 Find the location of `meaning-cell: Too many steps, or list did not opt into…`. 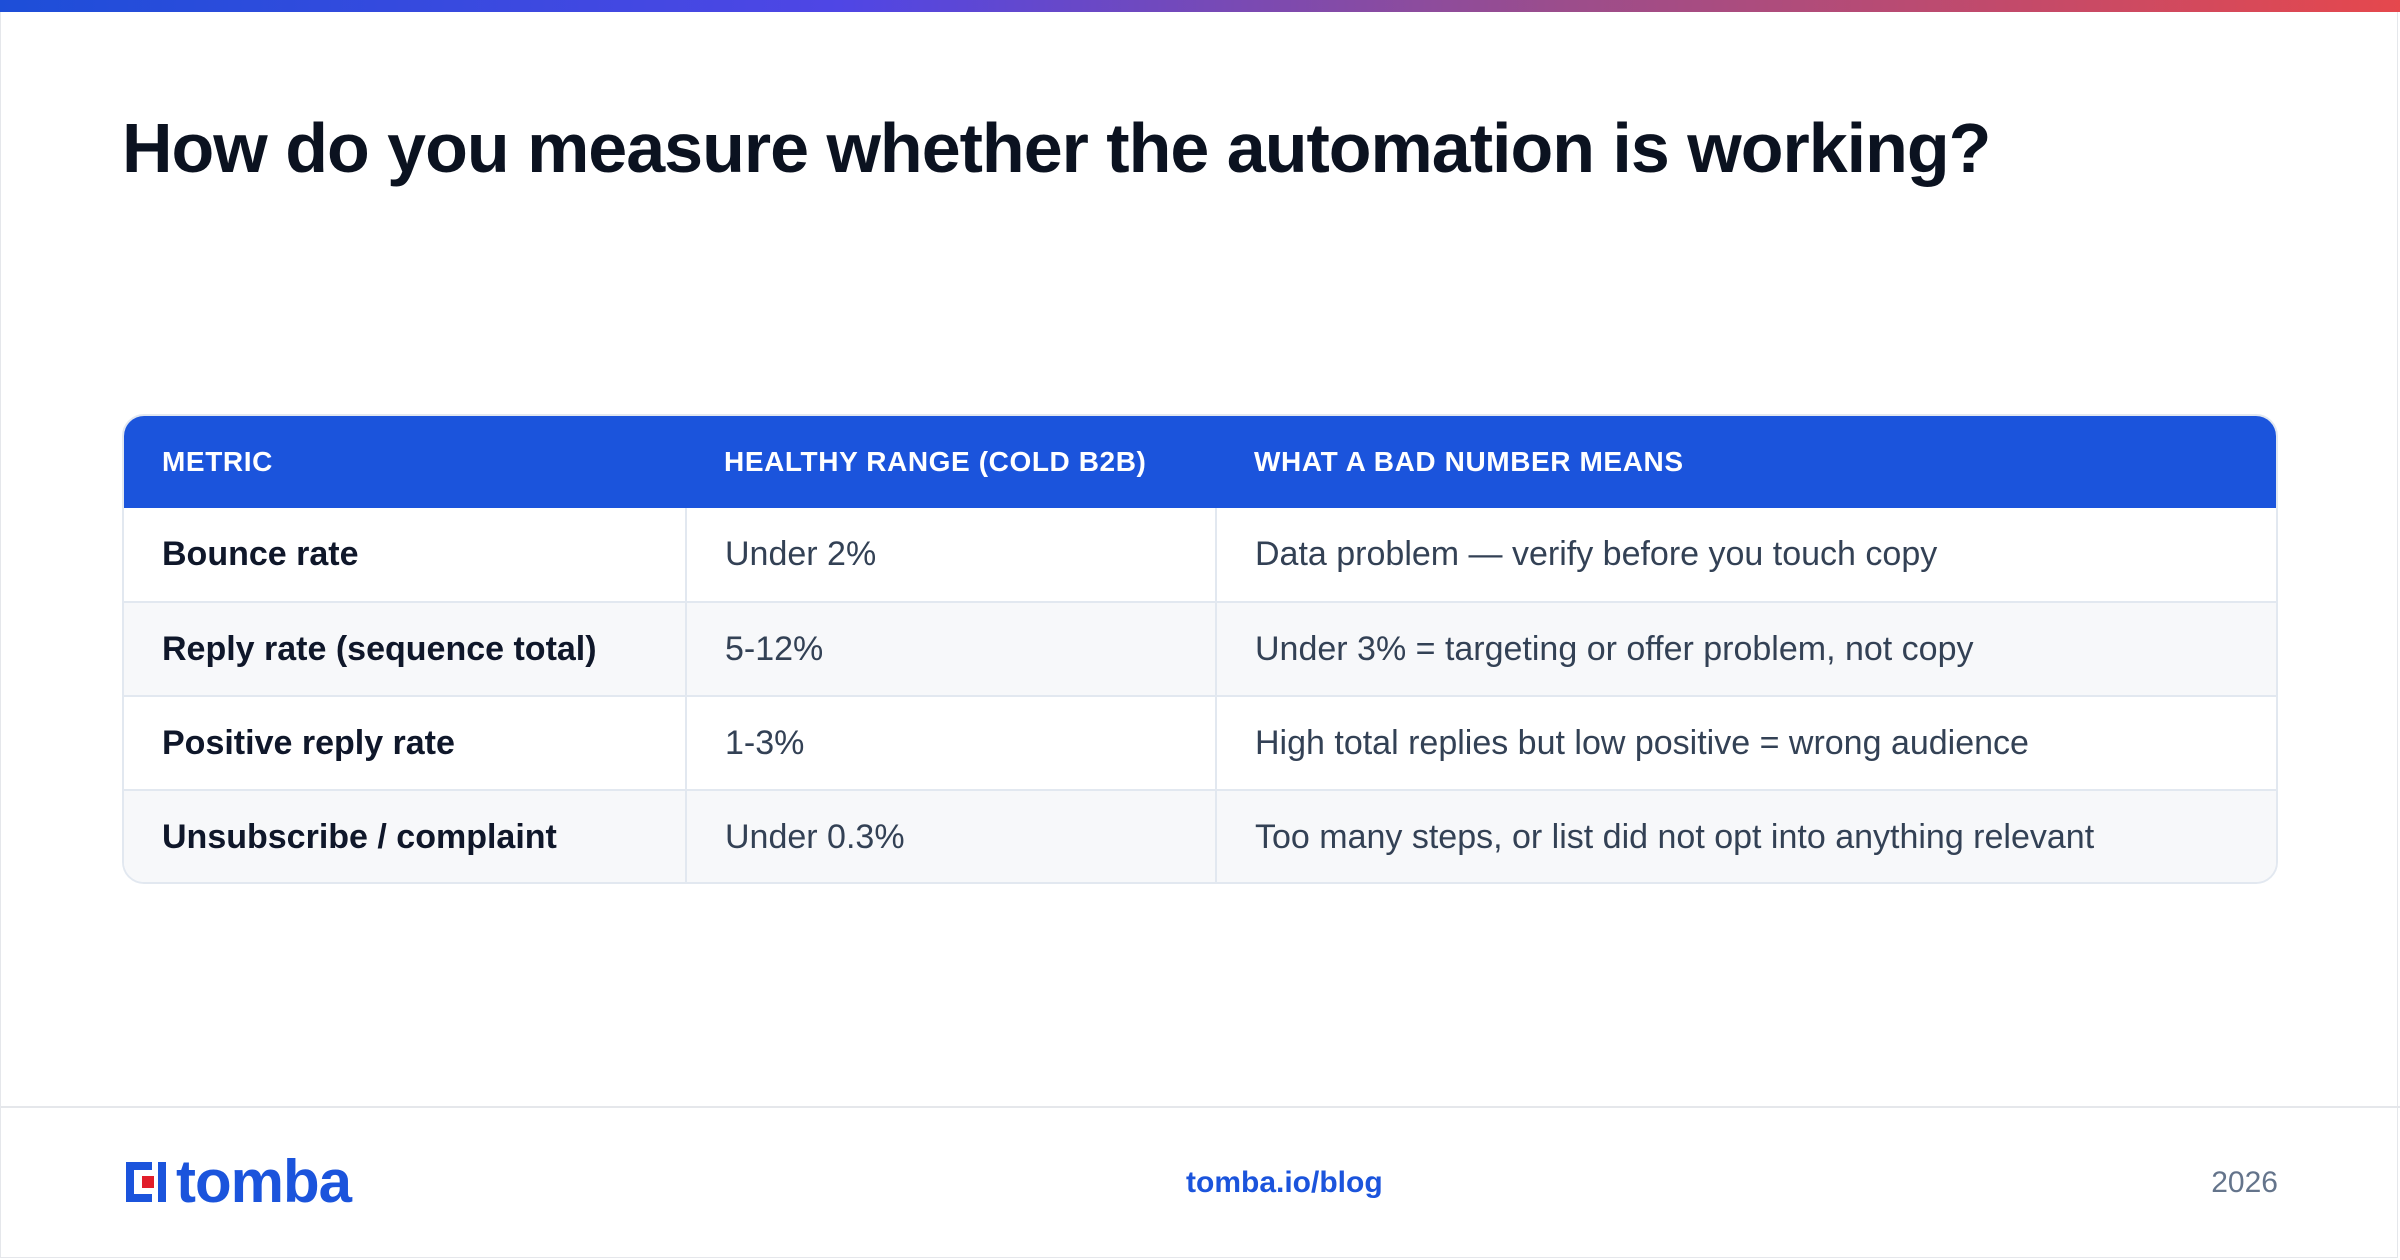

meaning-cell: Too many steps, or list did not opt into… is located at coordinates (1745, 835).